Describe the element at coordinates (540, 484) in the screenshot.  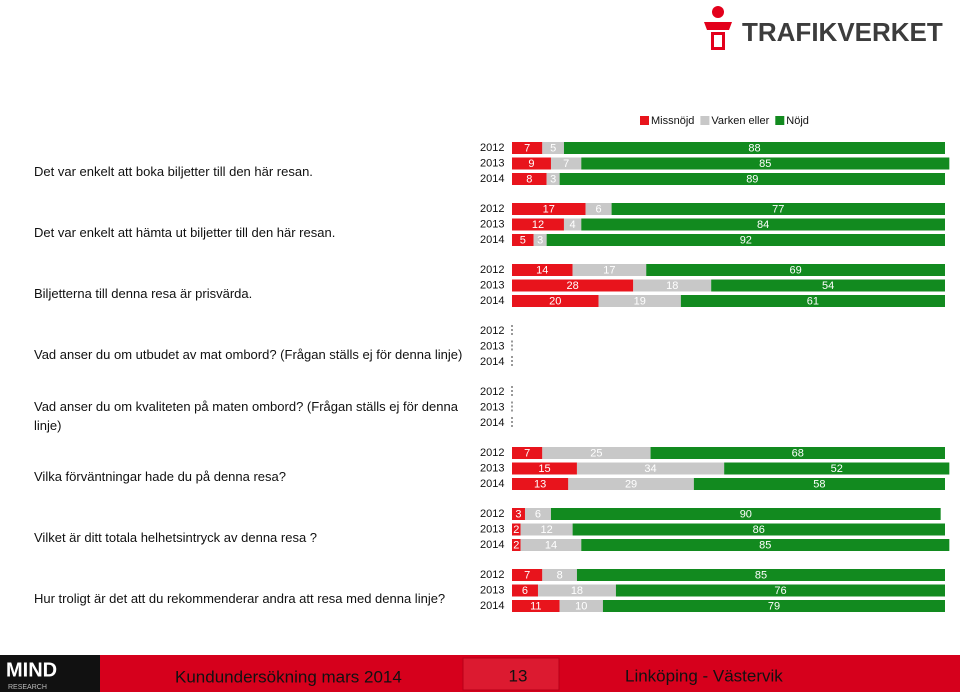
I see `value-label: 13` at that location.